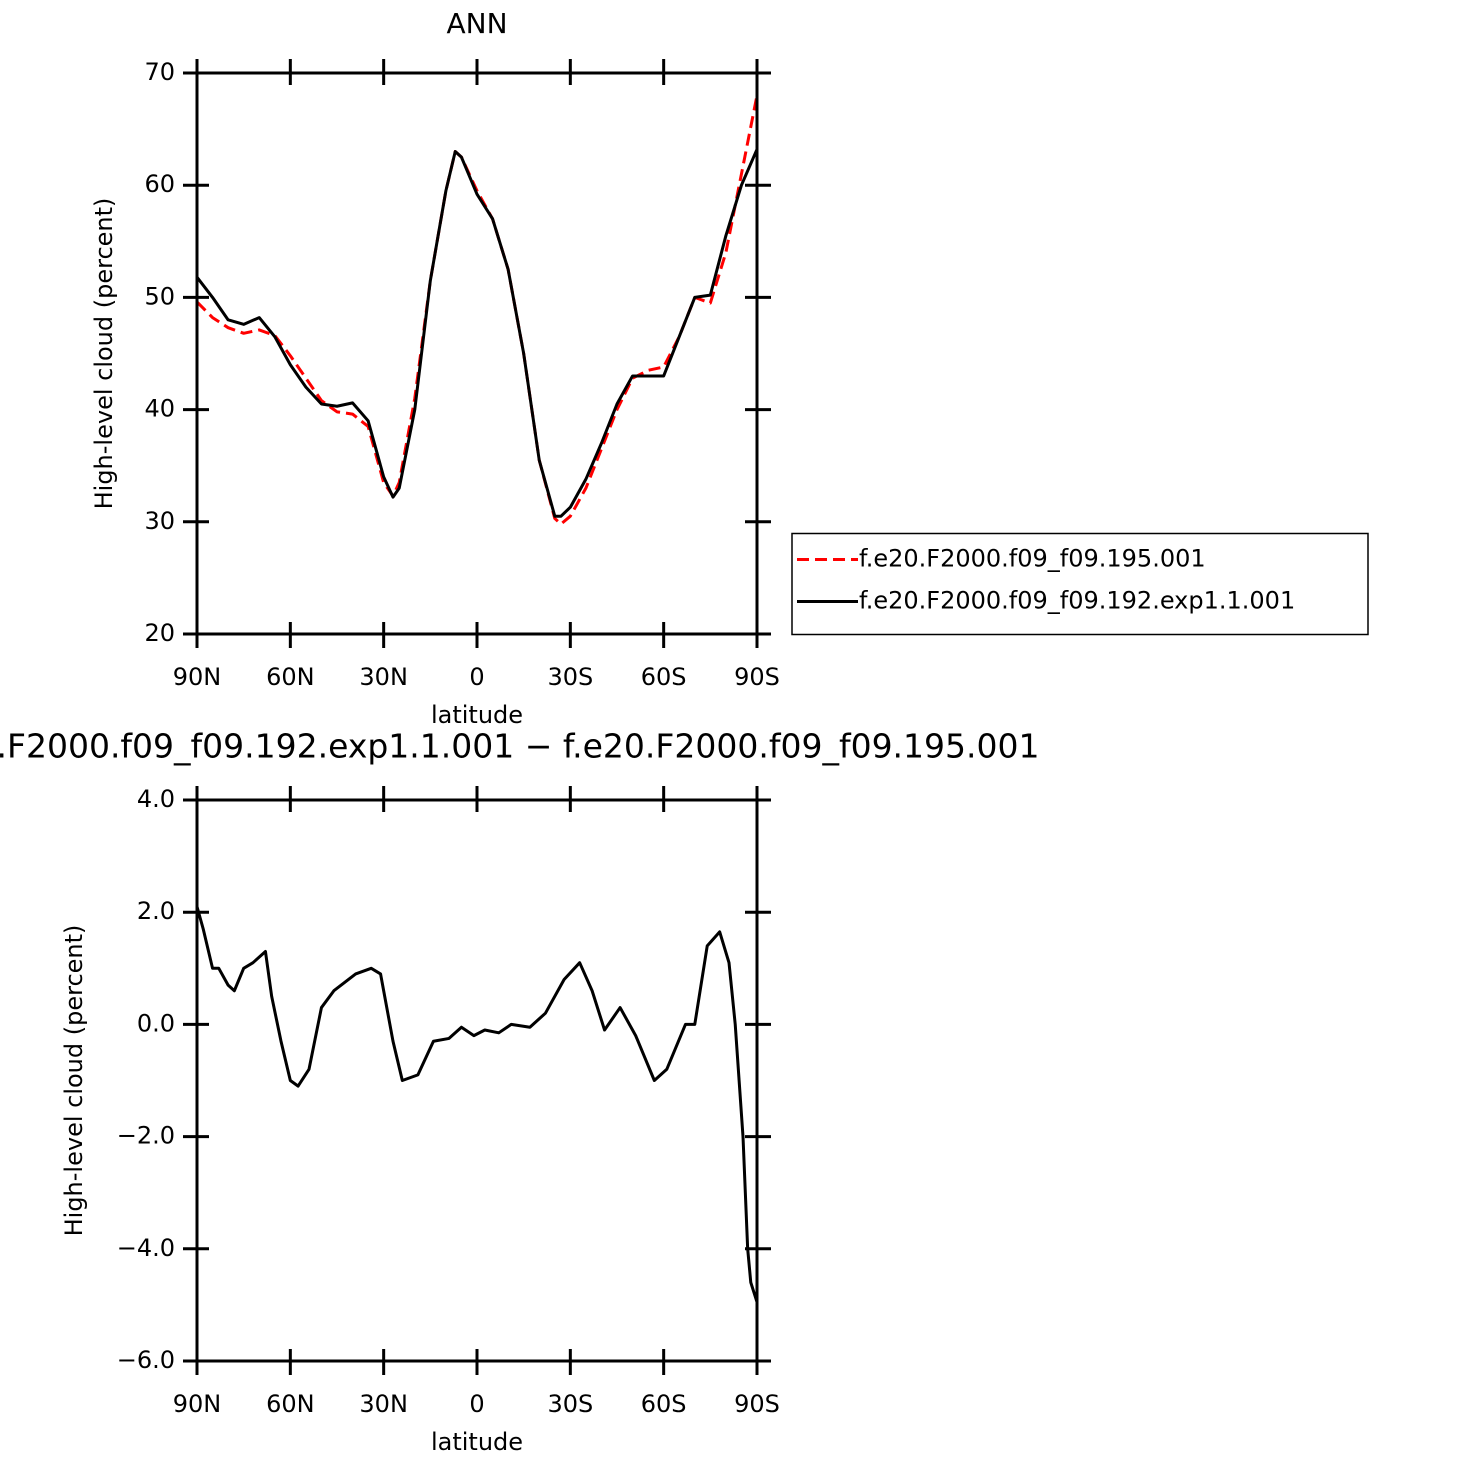 Image resolution: width=1460 pixels, height=1463 pixels. What do you see at coordinates (159, 409) in the screenshot?
I see `y-tick-label: 40` at bounding box center [159, 409].